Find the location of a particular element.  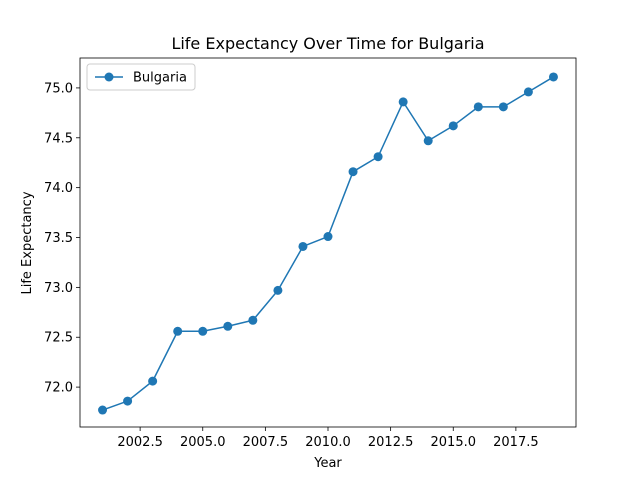

x-tick-label: 2010.0 is located at coordinates (328, 442).